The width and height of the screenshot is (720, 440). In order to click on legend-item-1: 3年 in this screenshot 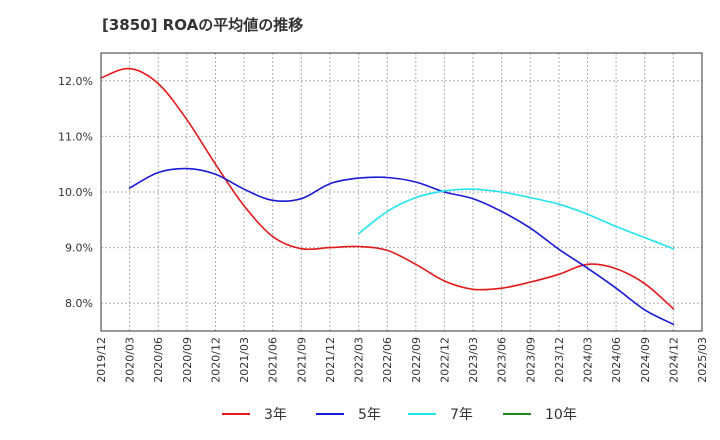, I will do `click(254, 415)`.